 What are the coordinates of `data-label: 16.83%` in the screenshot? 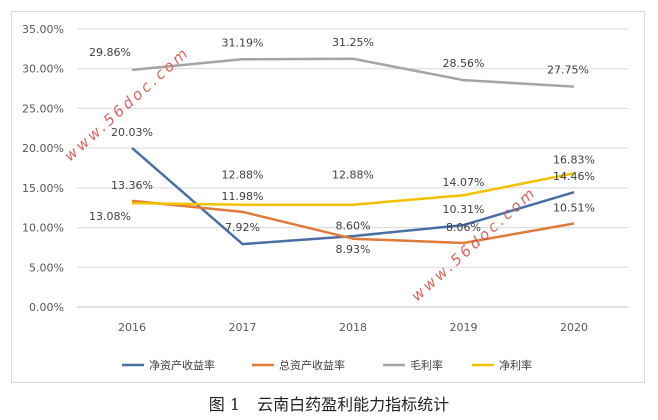 It's located at (574, 159).